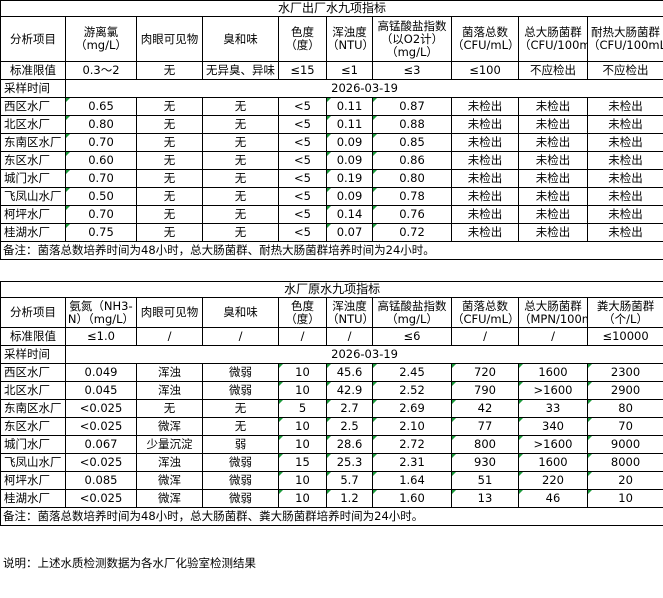 The height and width of the screenshot is (598, 663). What do you see at coordinates (349, 214) in the screenshot?
I see `value-cell: 0.14` at bounding box center [349, 214].